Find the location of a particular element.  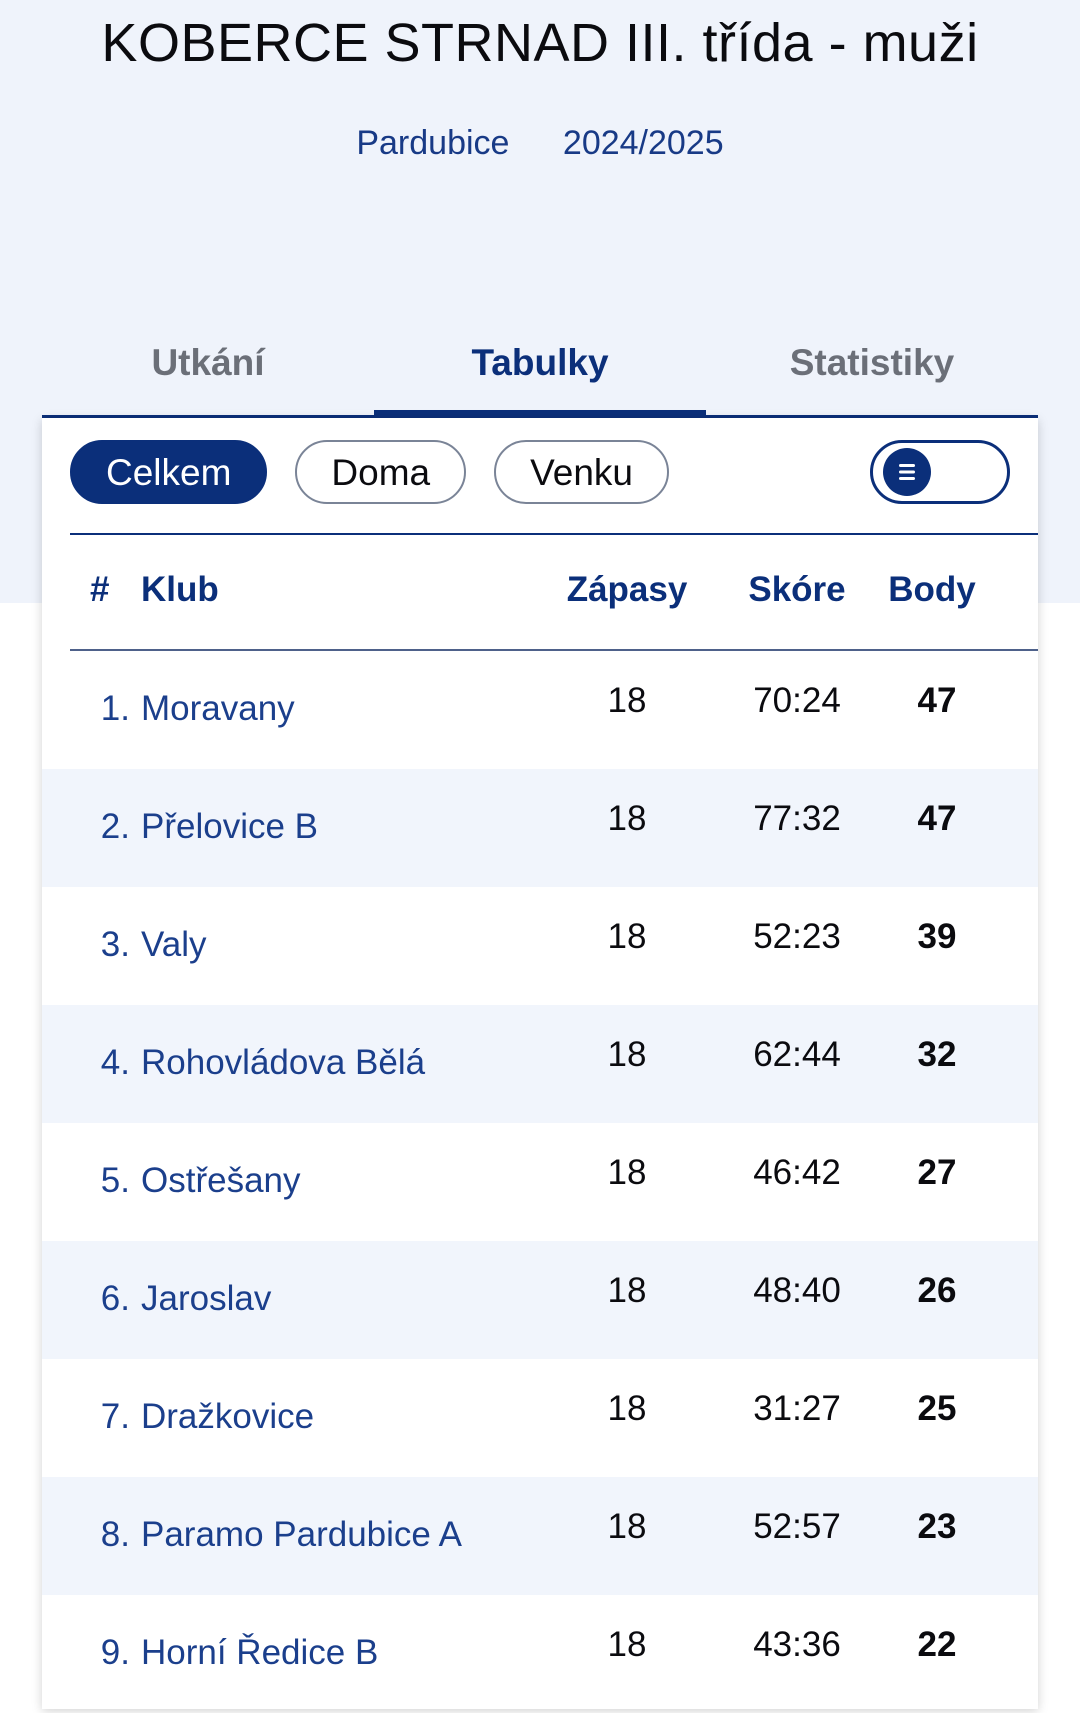

view-toggle is located at coordinates (940, 472).